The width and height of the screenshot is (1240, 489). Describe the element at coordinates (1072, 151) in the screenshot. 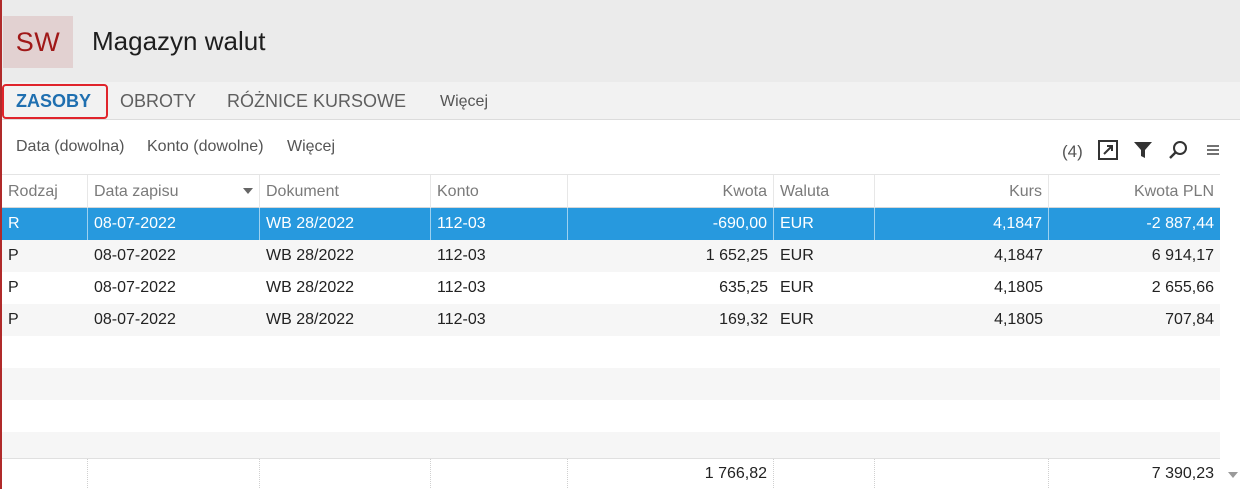

I see `record-count: (4)` at that location.